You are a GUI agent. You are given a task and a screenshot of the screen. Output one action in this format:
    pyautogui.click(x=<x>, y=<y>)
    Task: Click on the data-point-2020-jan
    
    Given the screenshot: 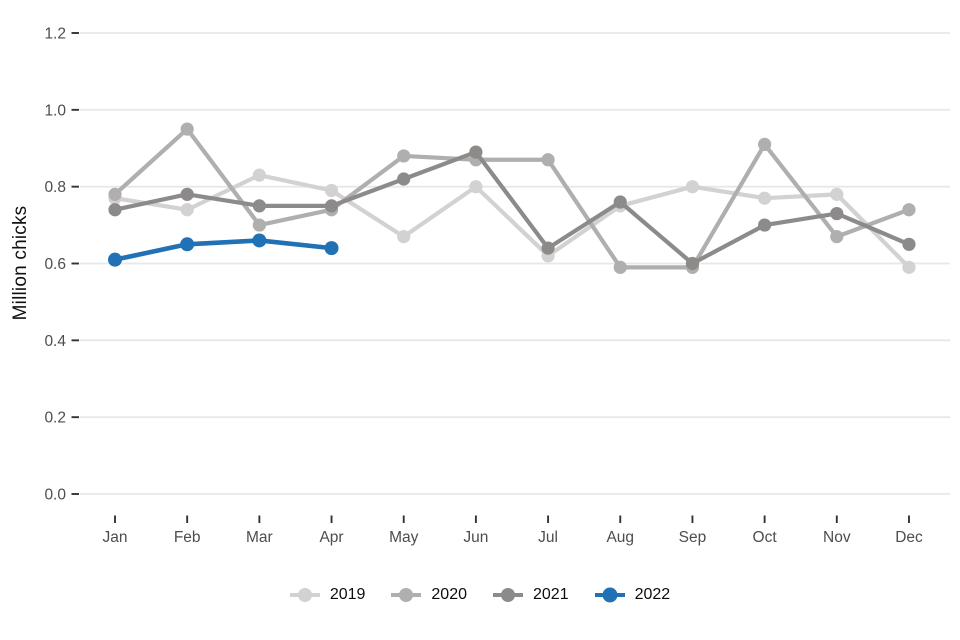 What is the action you would take?
    pyautogui.click(x=115, y=194)
    